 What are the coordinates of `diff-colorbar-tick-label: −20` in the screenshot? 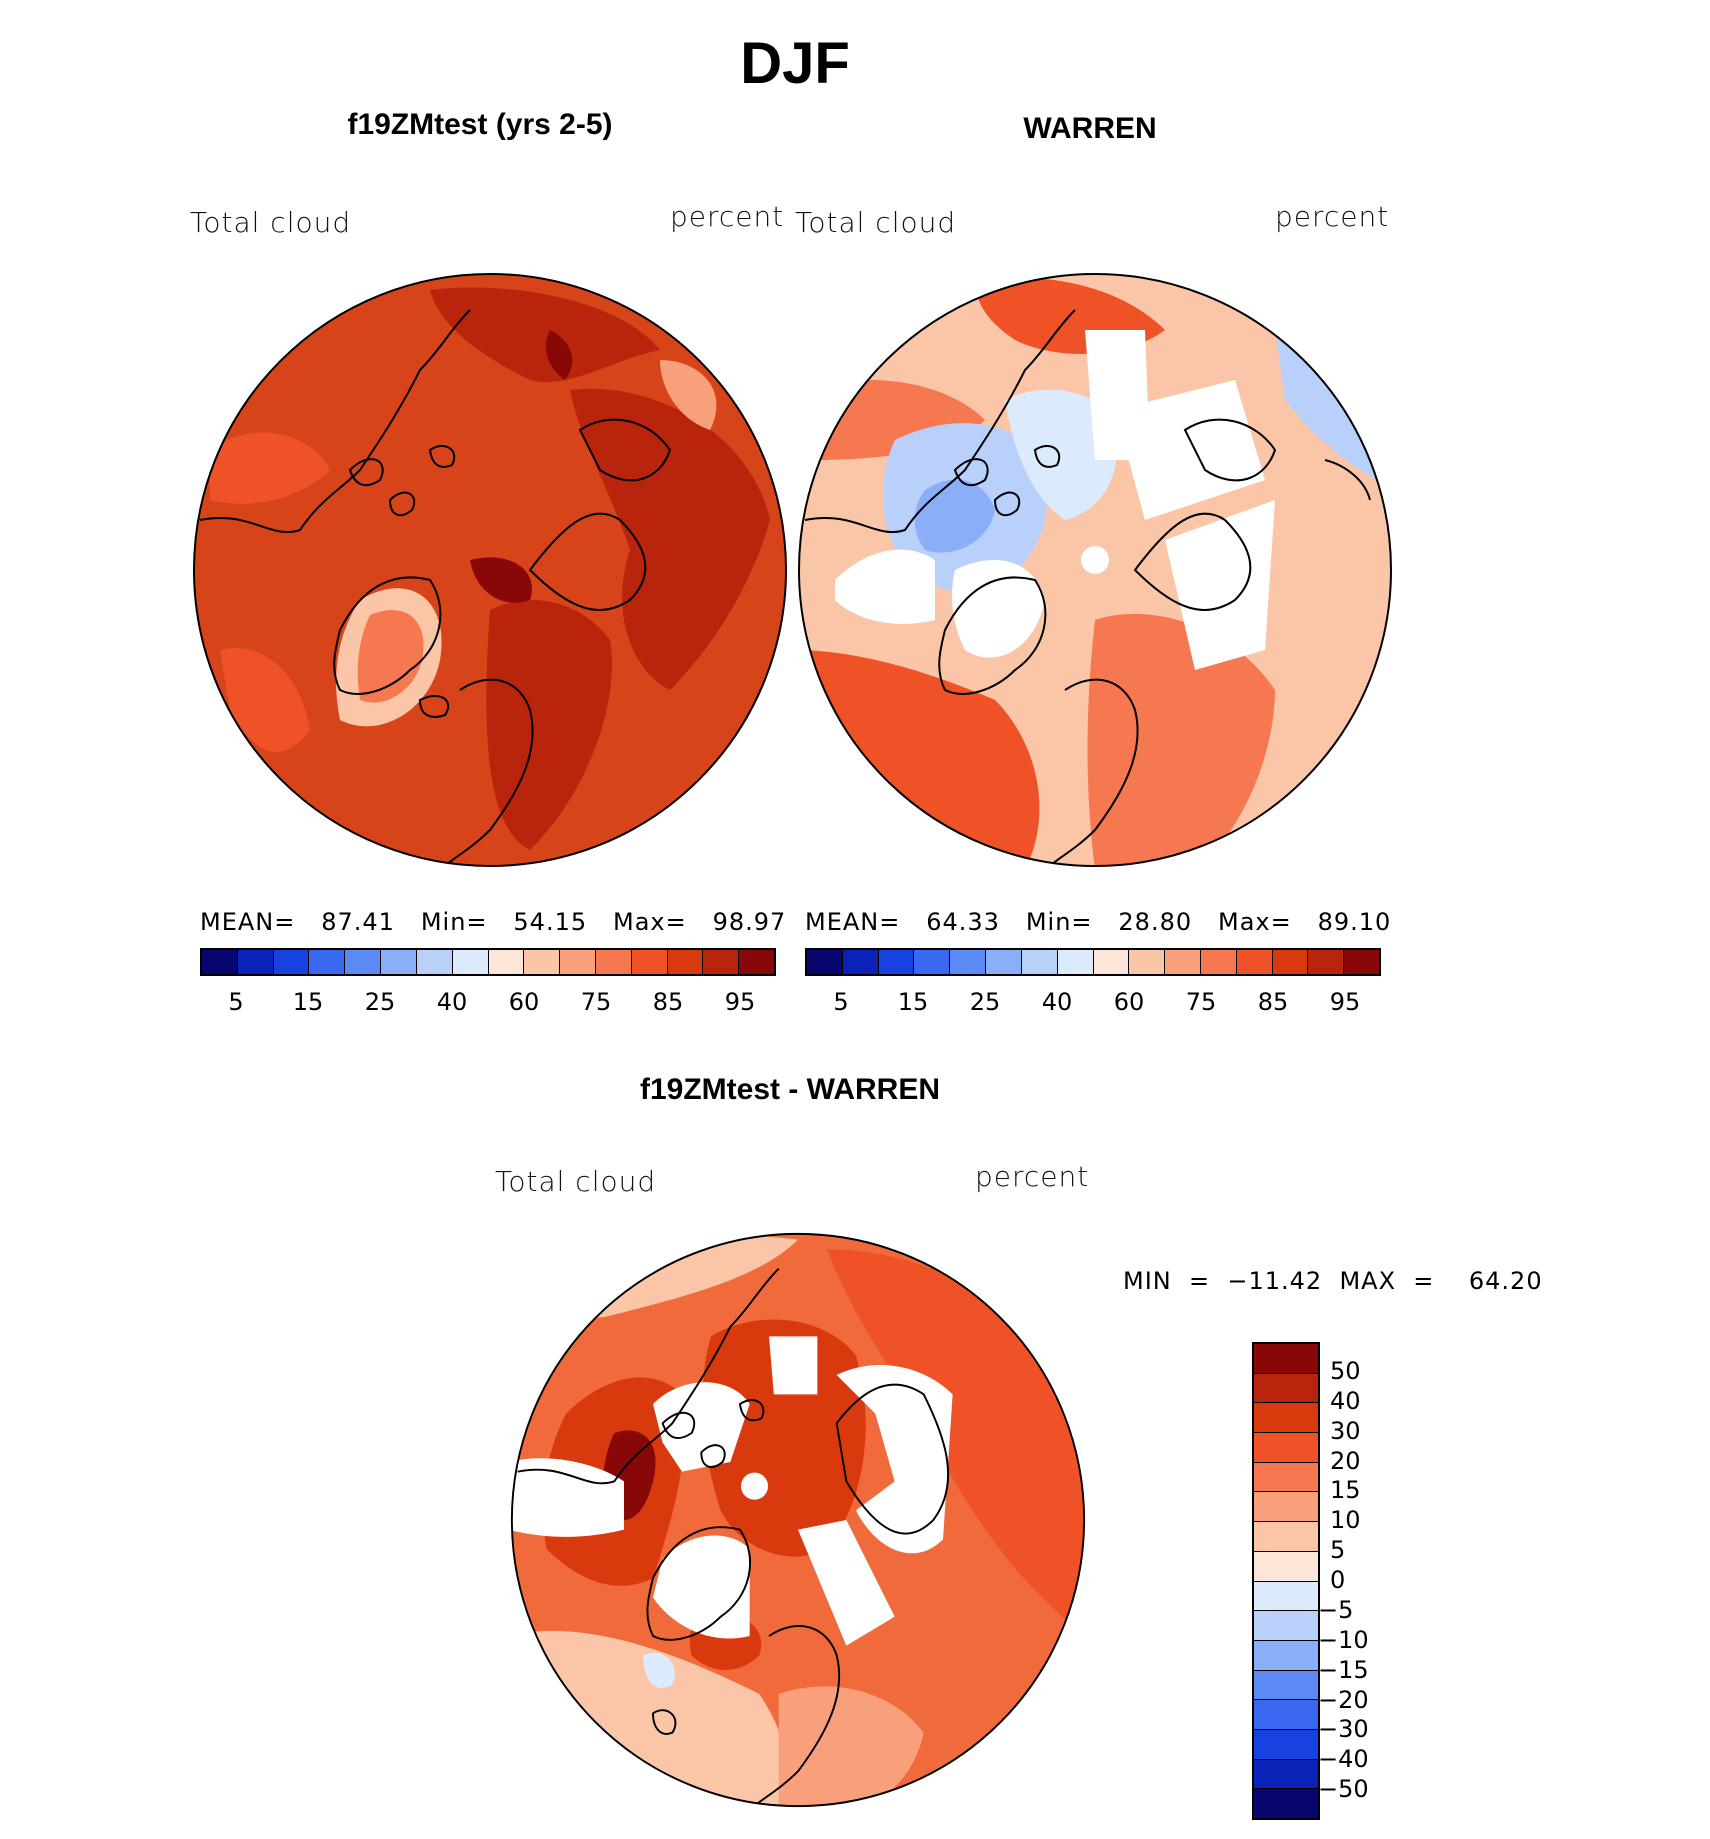 It's located at (1343, 1699).